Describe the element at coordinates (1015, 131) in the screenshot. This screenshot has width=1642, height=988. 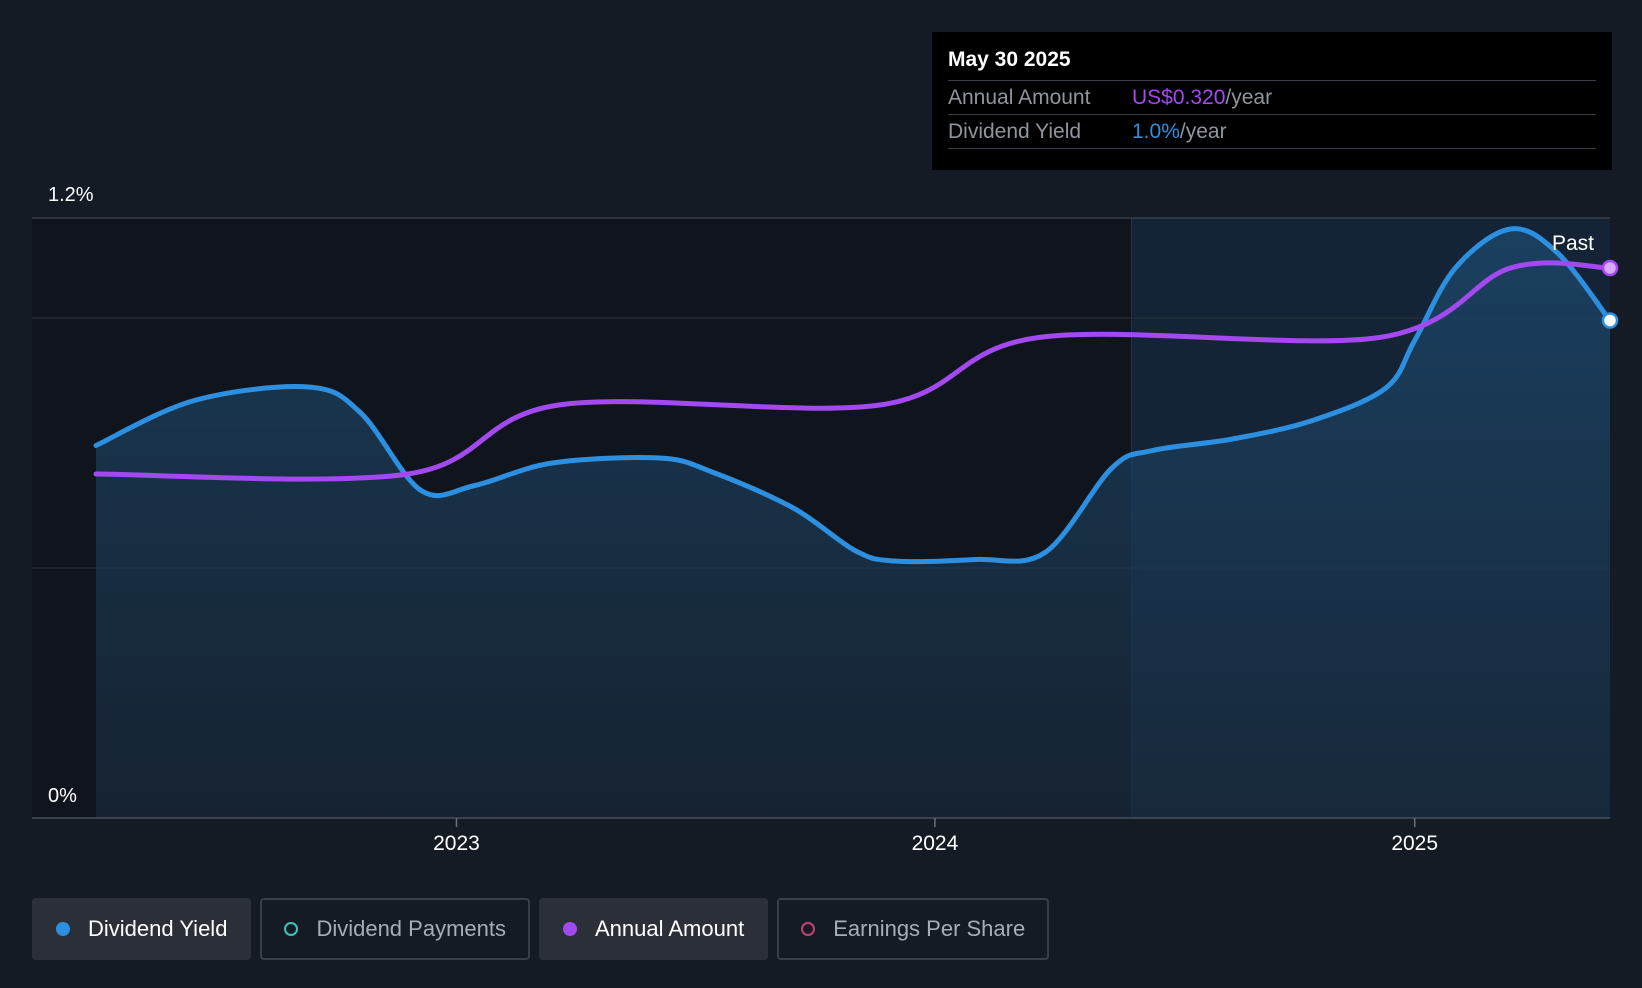
I see `tooltip-label: Dividend Yield` at that location.